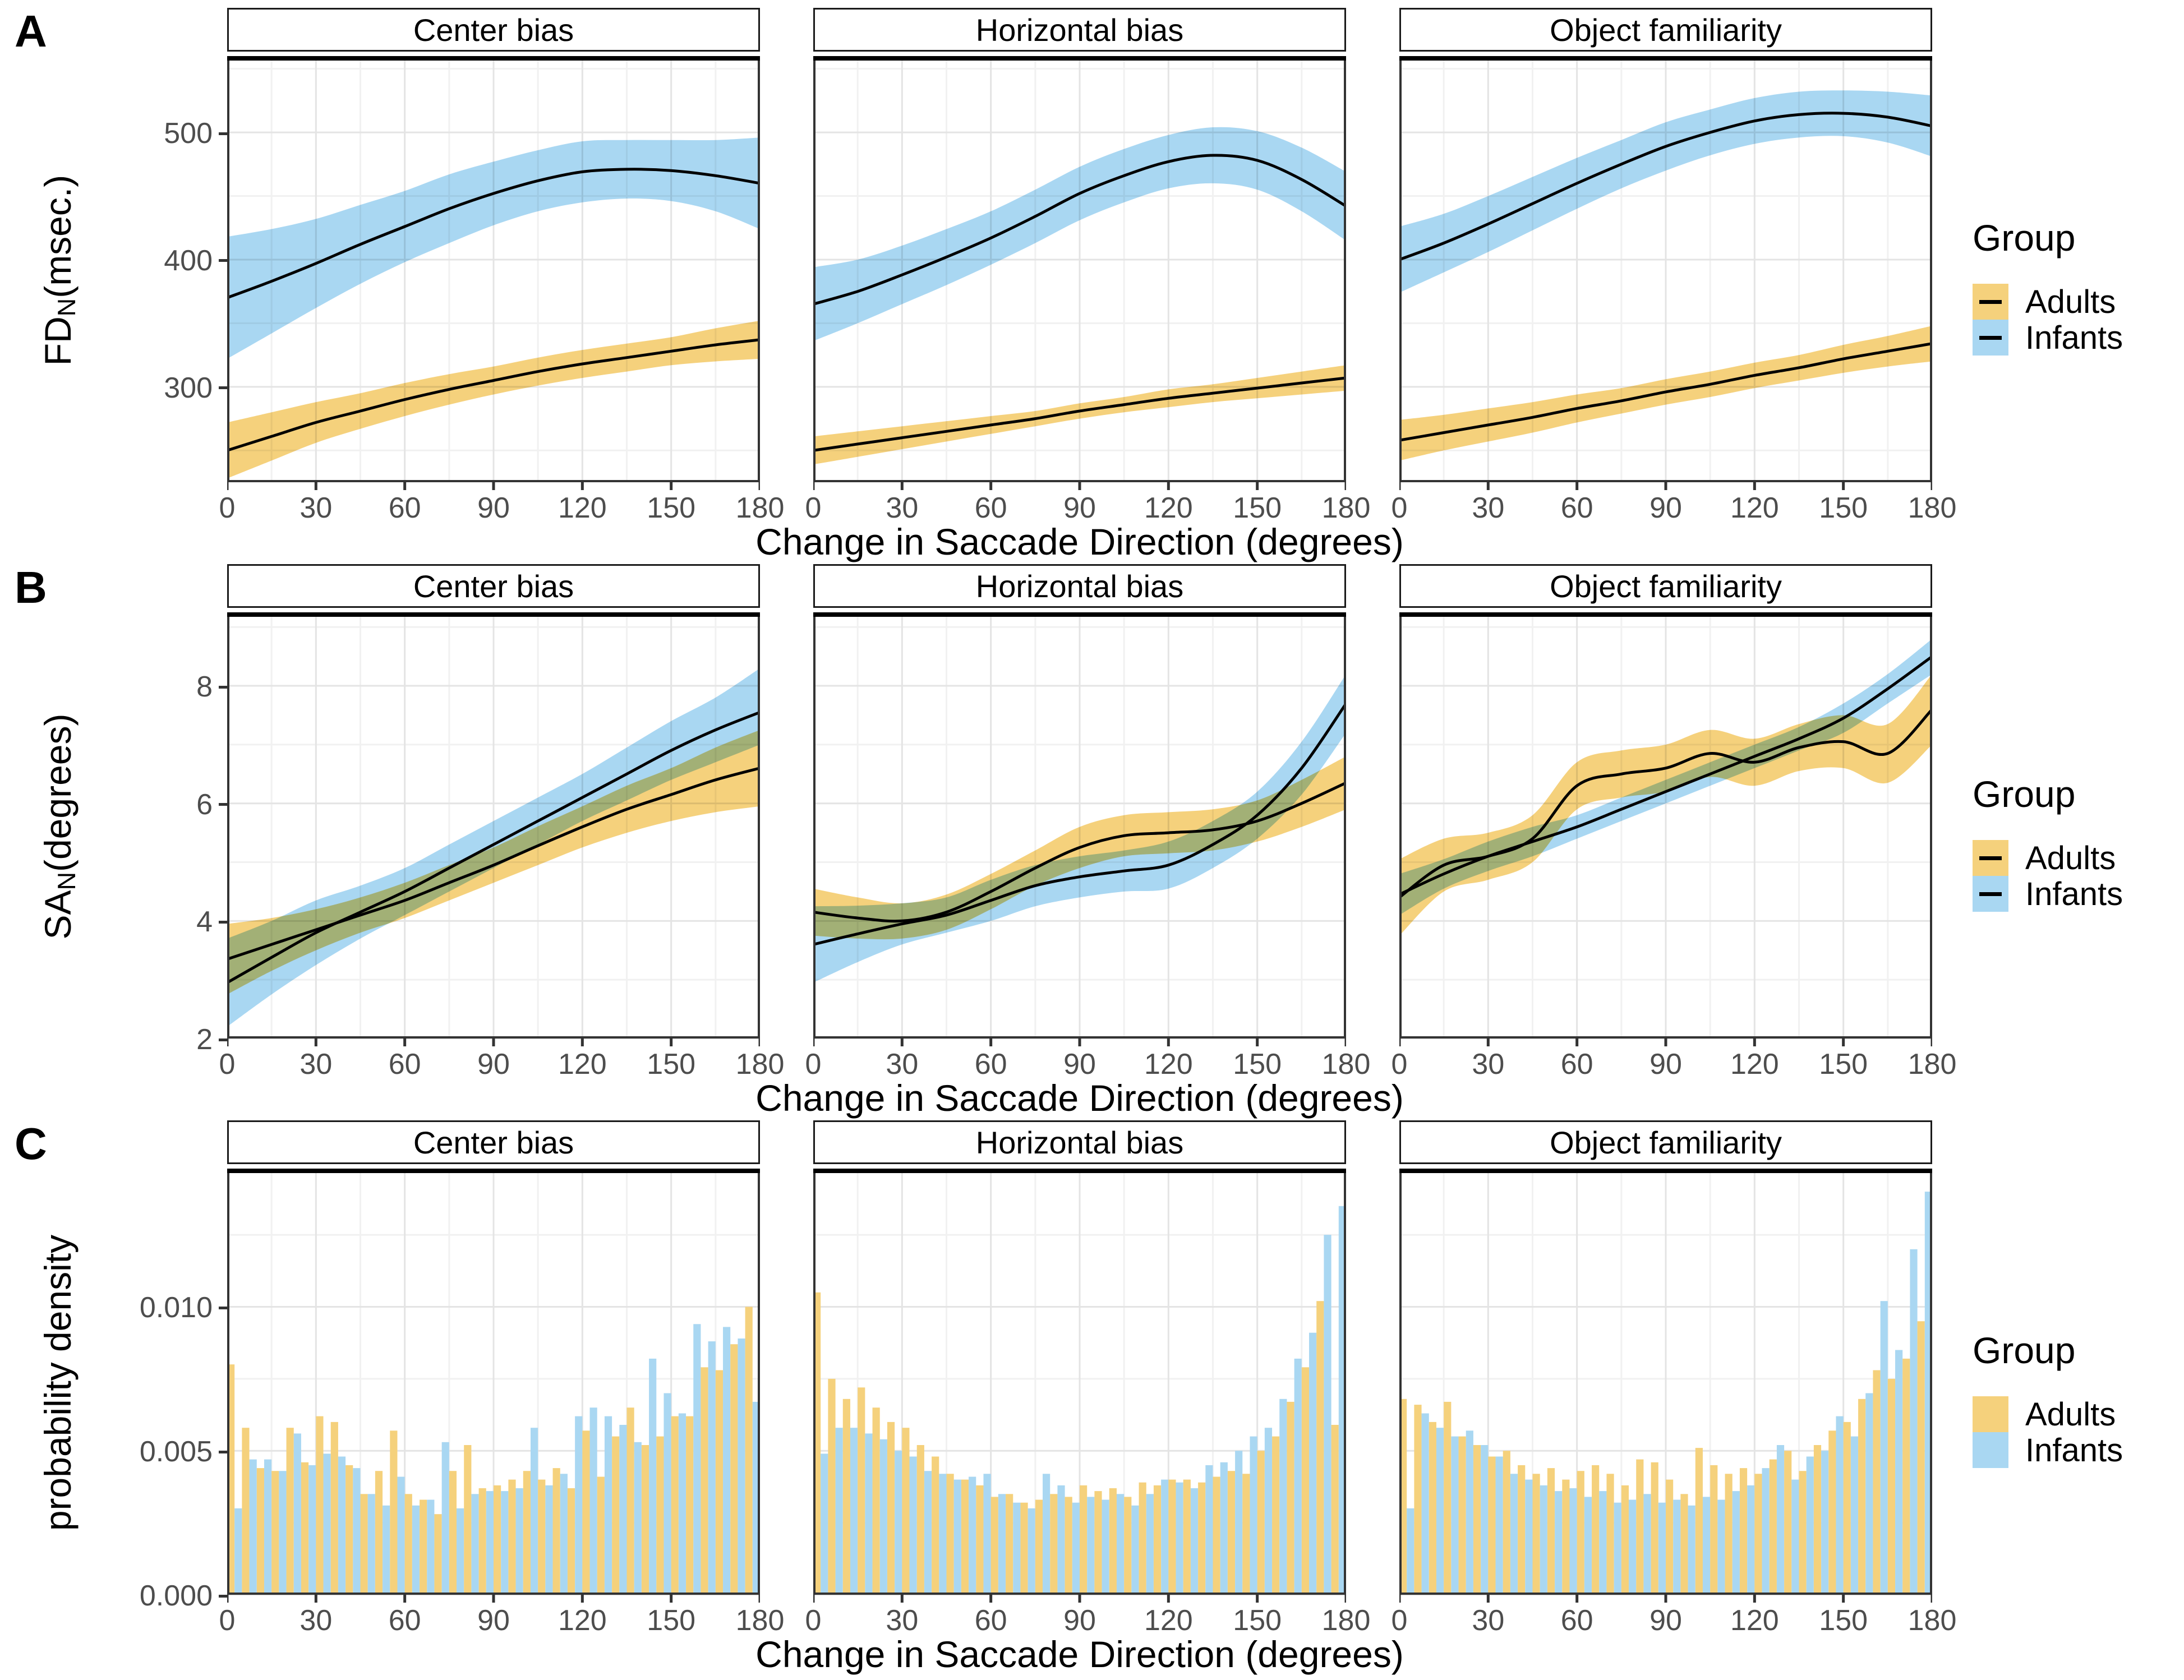 The width and height of the screenshot is (2184, 1680). What do you see at coordinates (2074, 337) in the screenshot?
I see `legend-label: Infants` at bounding box center [2074, 337].